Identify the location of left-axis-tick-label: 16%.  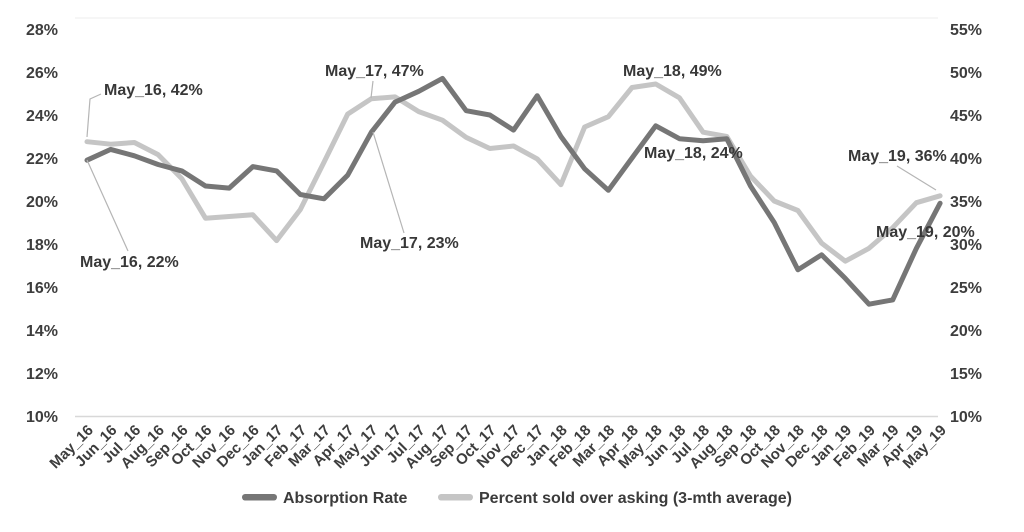
(42, 288).